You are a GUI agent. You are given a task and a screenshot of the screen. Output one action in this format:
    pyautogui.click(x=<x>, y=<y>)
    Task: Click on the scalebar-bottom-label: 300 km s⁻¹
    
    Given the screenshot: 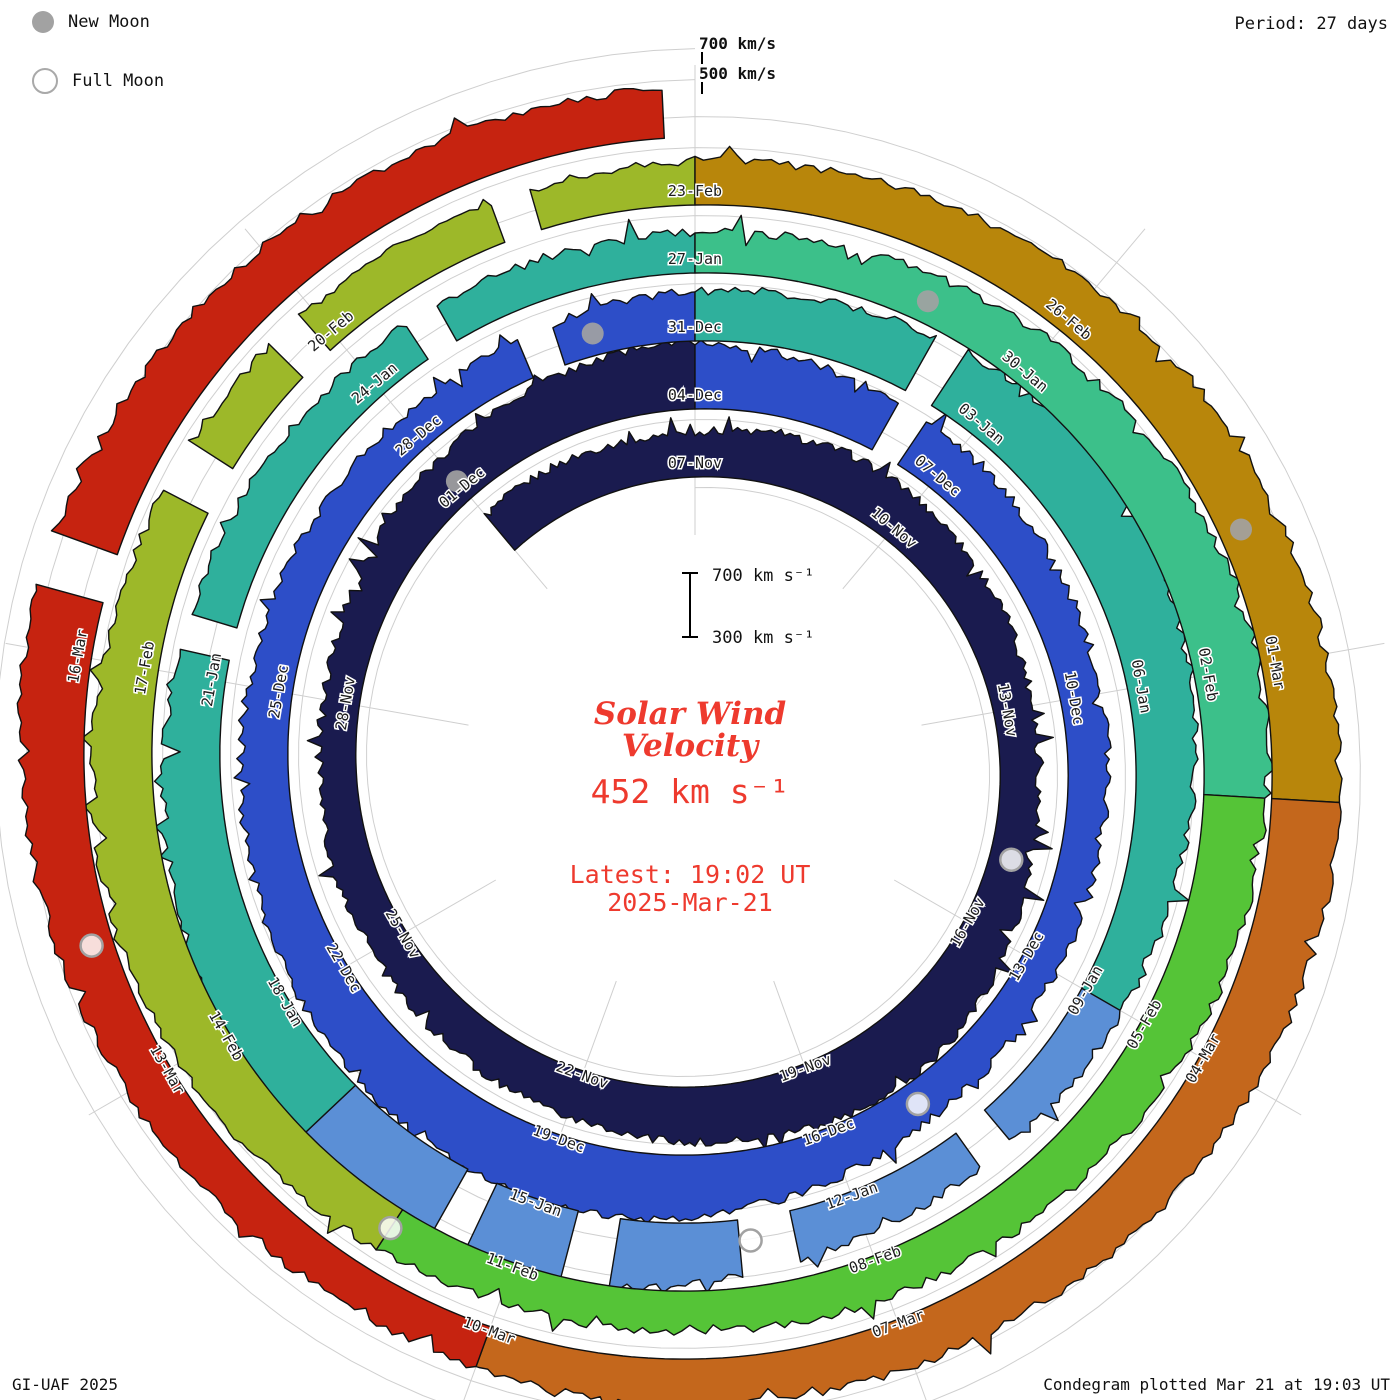 What is the action you would take?
    pyautogui.click(x=763, y=638)
    